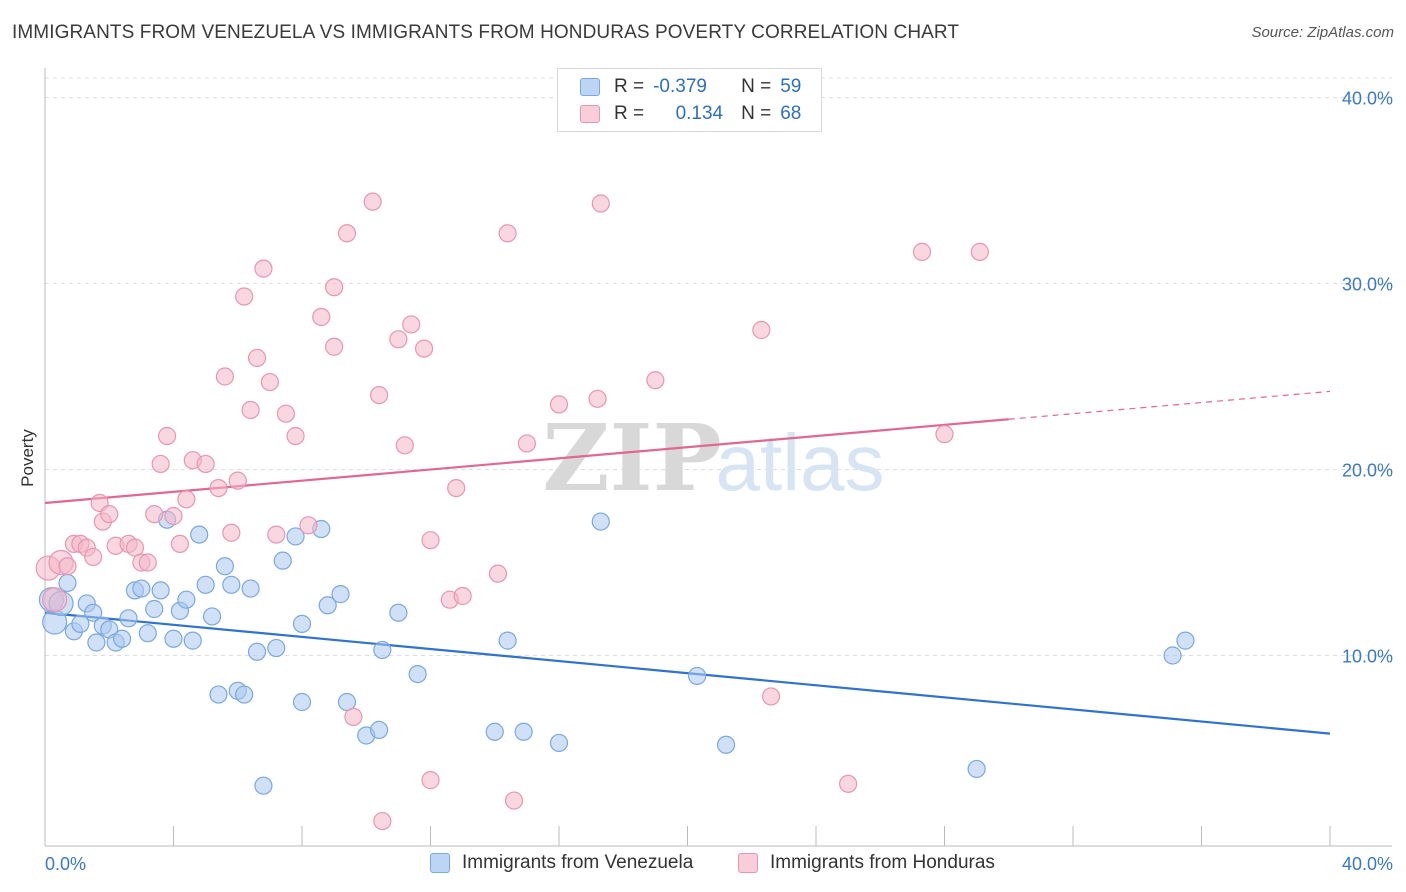 The width and height of the screenshot is (1406, 892). I want to click on pink-swatch, so click(590, 114).